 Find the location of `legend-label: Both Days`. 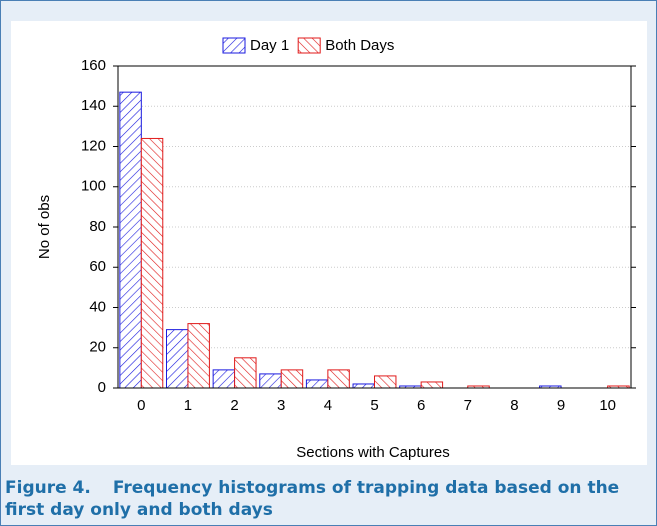

legend-label: Both Days is located at coordinates (359, 45).